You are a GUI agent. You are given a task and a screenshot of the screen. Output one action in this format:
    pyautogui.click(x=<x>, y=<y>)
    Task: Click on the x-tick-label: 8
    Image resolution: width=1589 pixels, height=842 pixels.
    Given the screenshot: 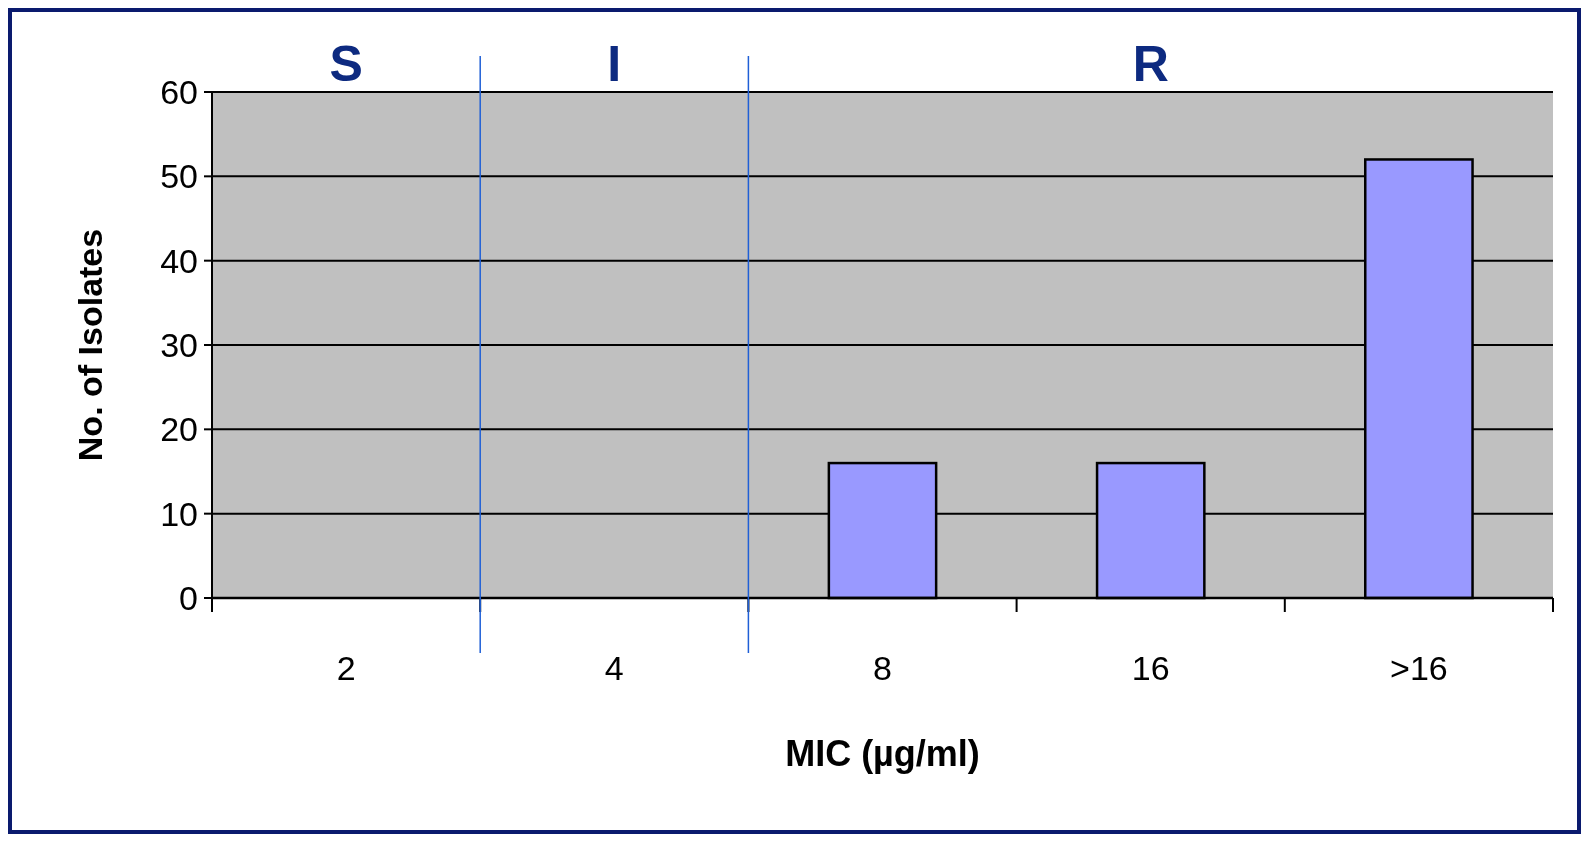 What is the action you would take?
    pyautogui.click(x=882, y=667)
    